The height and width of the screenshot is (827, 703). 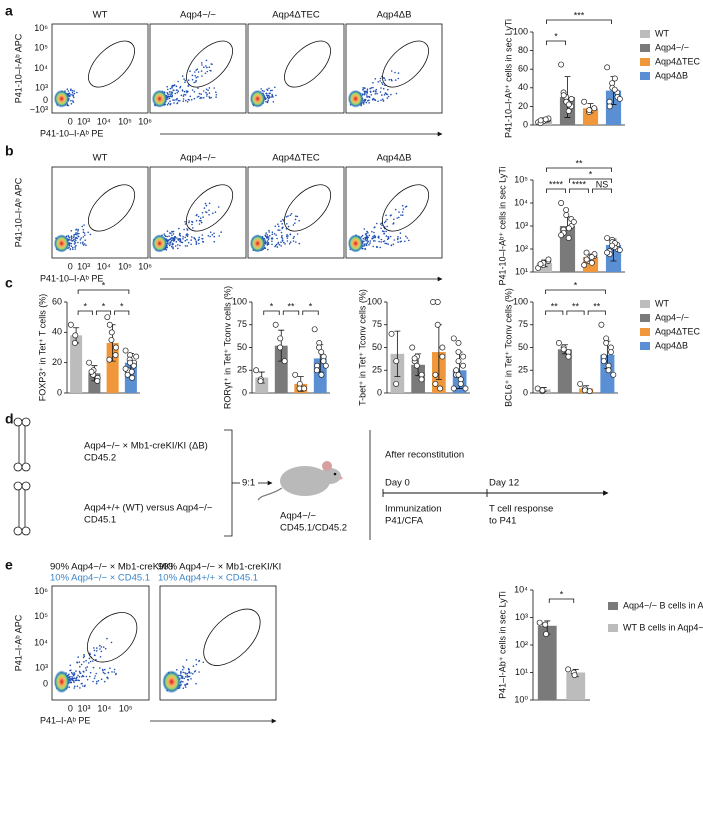 I want to click on flow-y-label: P41–I-Aᵇ APC, so click(x=18, y=642).